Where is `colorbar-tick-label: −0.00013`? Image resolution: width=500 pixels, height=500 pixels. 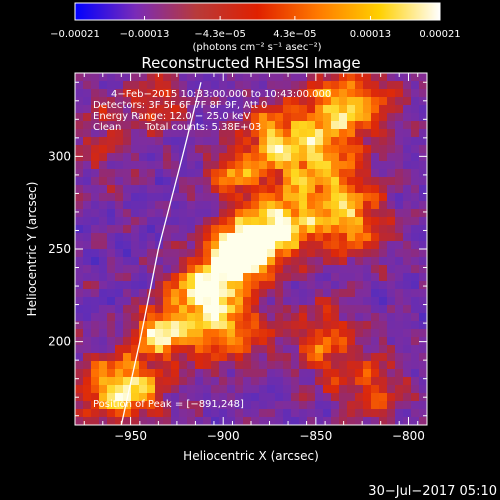
colorbar-tick-label: −0.00013 is located at coordinates (145, 34).